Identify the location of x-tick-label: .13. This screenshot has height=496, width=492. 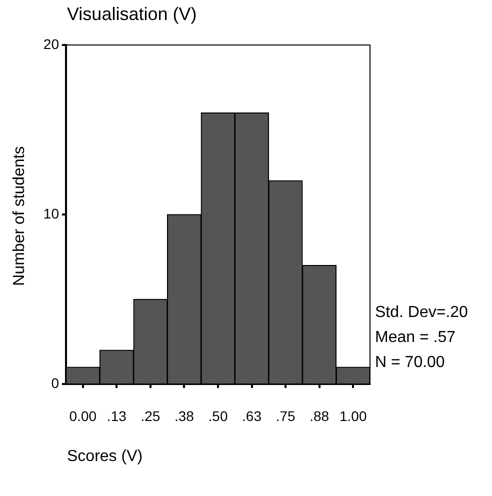
(116, 416).